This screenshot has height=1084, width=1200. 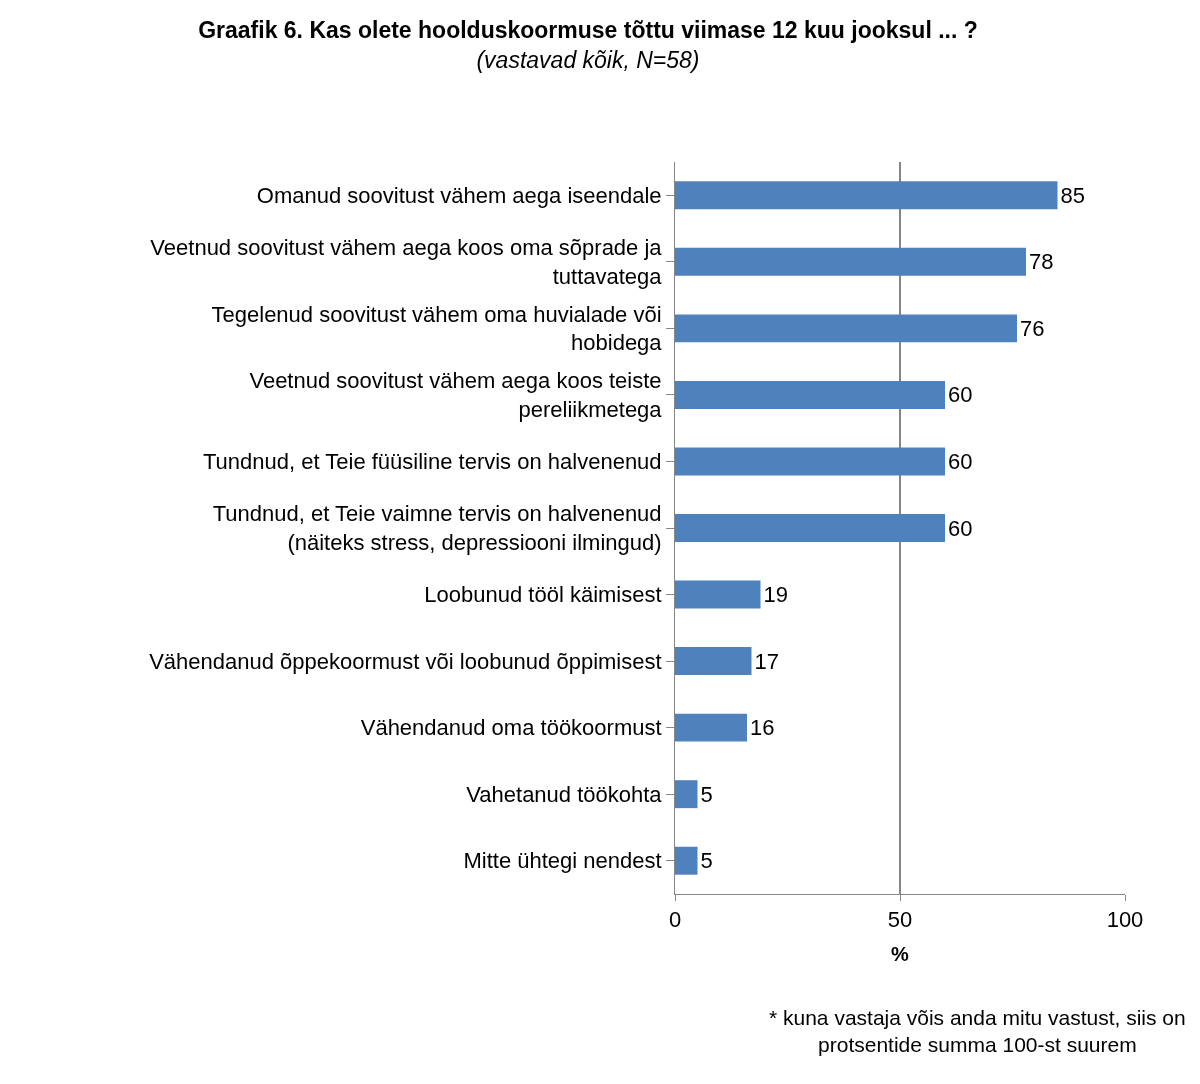 I want to click on y-tick-label: Tegelenud soovitust vähem oma huvialade või hobidega, so click(x=437, y=328).